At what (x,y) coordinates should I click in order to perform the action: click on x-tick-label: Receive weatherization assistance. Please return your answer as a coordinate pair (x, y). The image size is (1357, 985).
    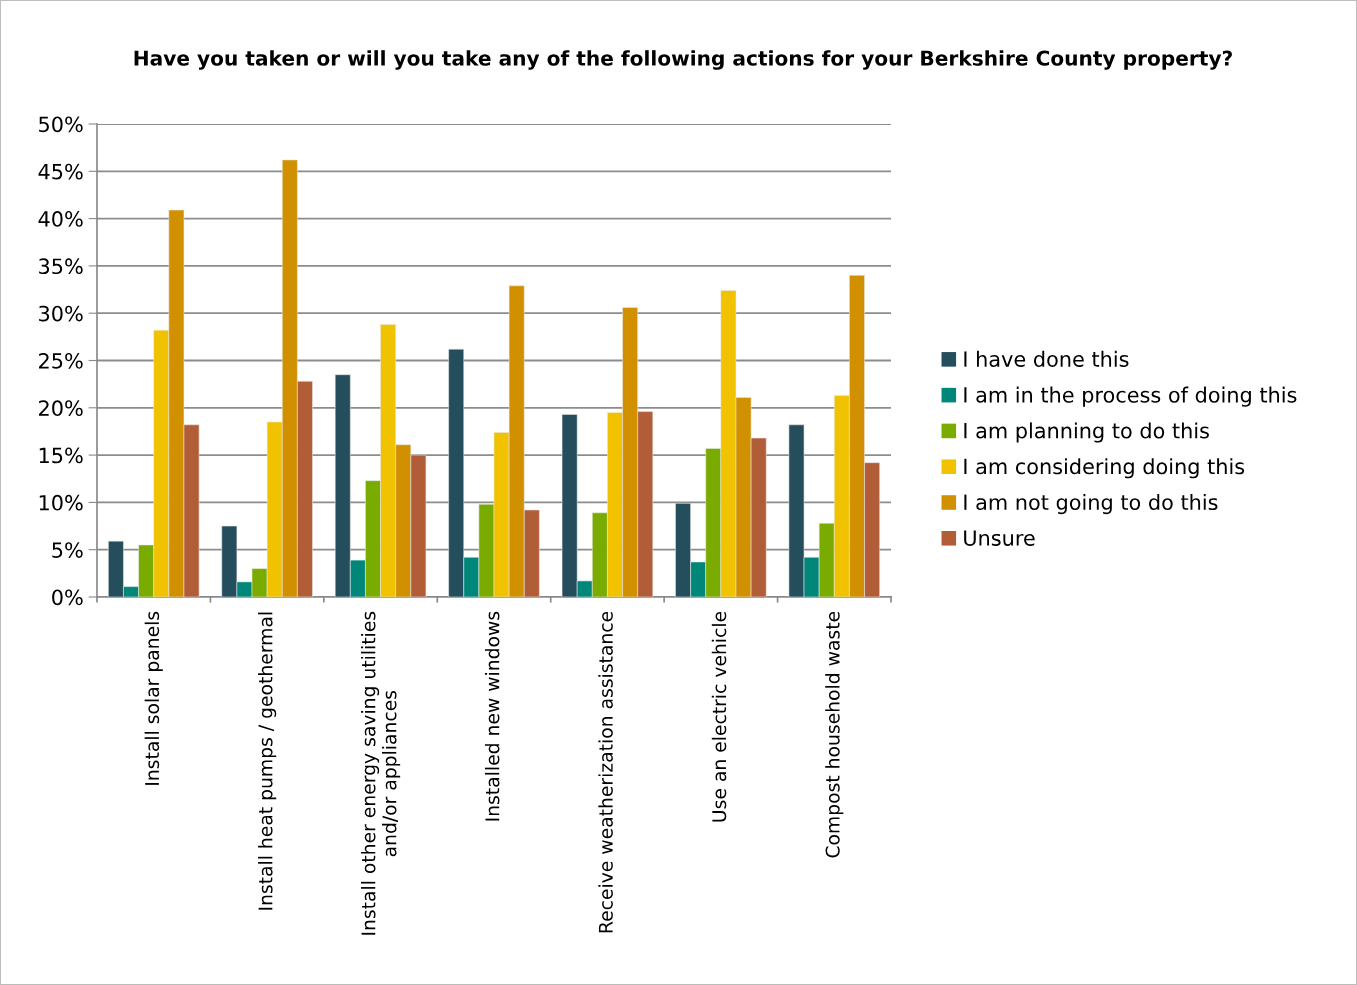
    Looking at the image, I should click on (605, 772).